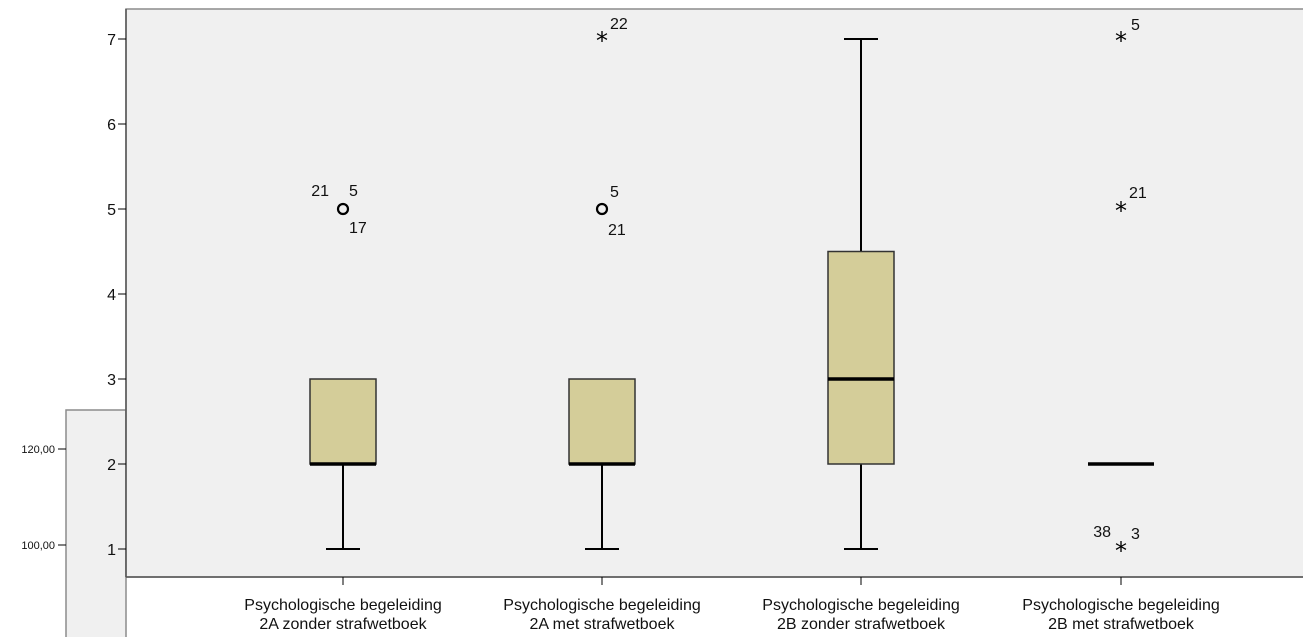  I want to click on x-tick-label: 2A met strafwetboek, so click(603, 624).